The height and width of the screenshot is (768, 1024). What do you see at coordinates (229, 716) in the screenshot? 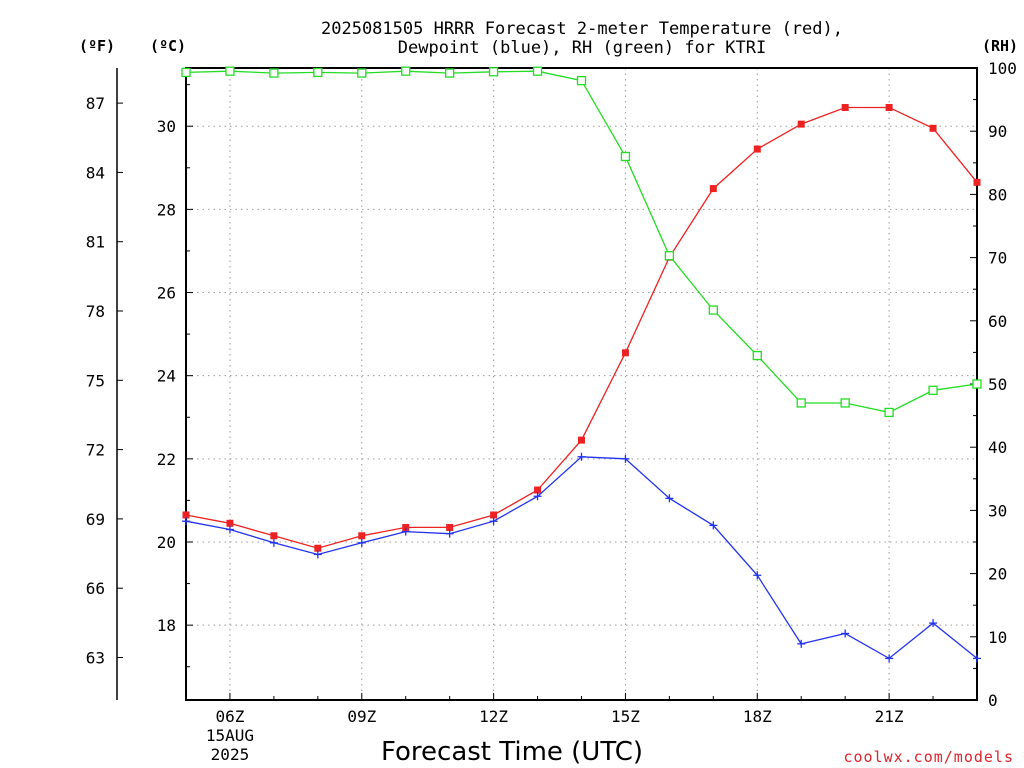
I see `x-tick-label: 06Z` at bounding box center [229, 716].